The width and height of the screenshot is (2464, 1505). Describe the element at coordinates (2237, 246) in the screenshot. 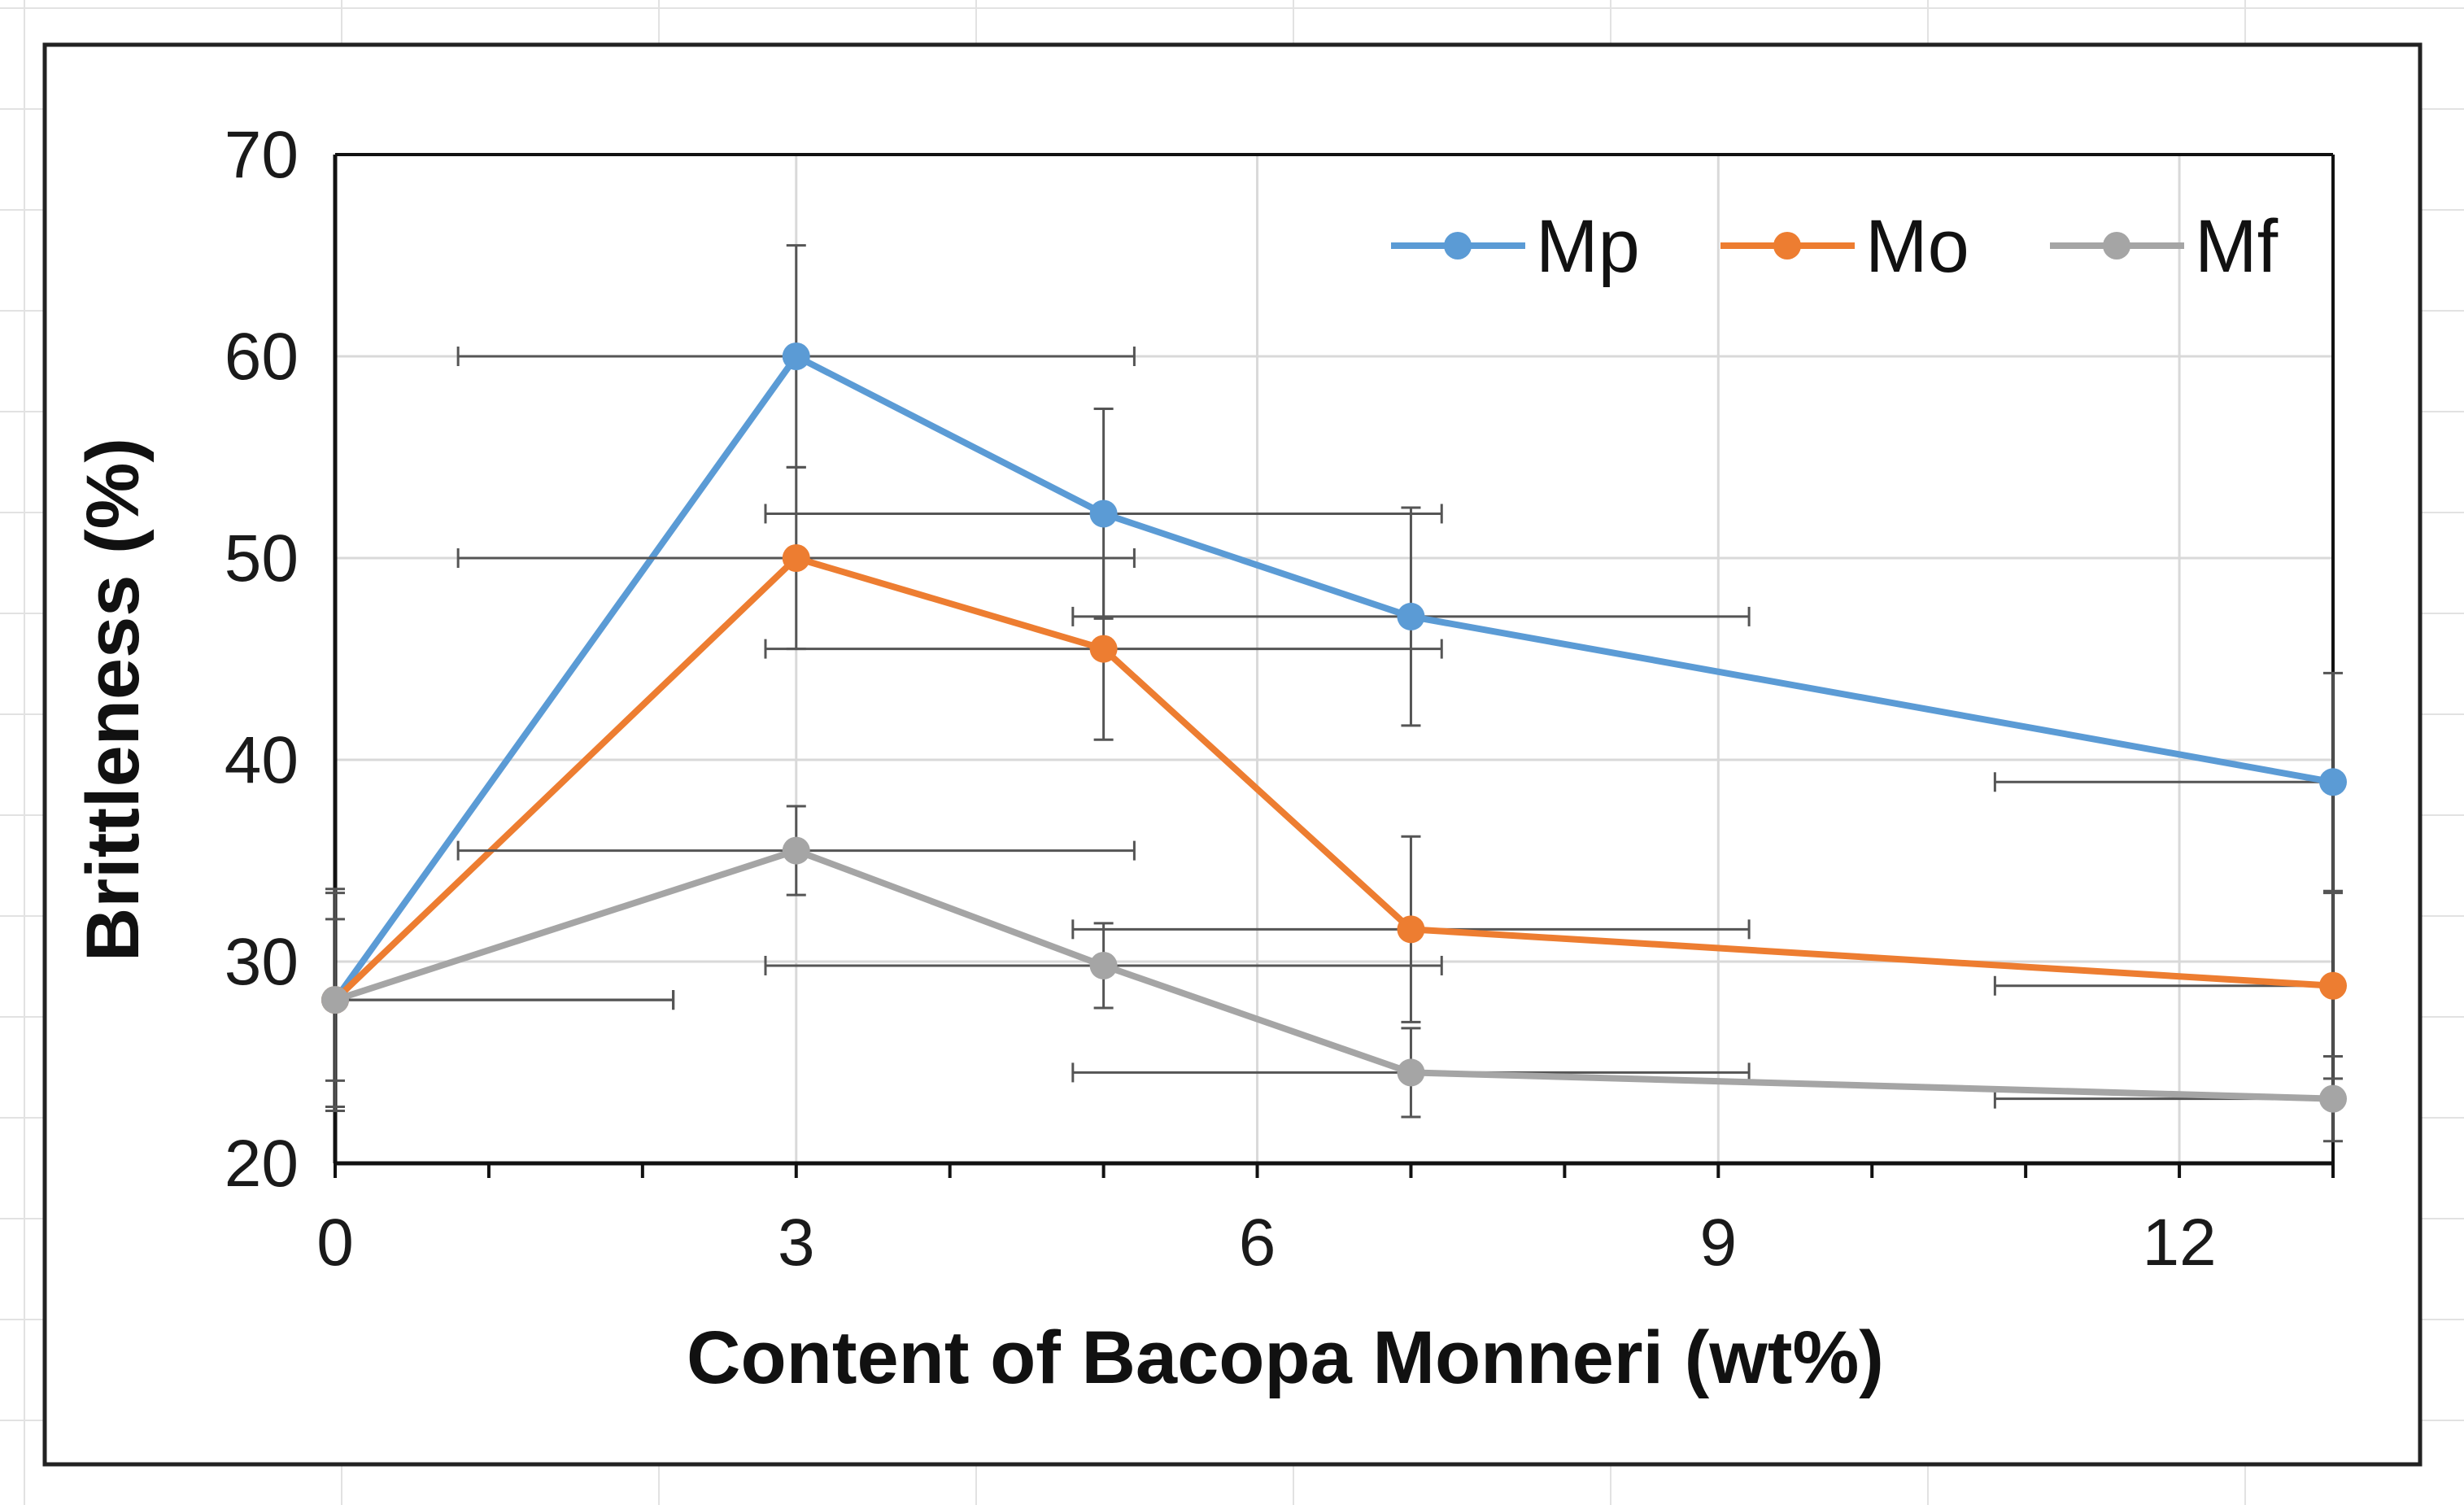

I see `legend-label-Mf: Mf` at that location.